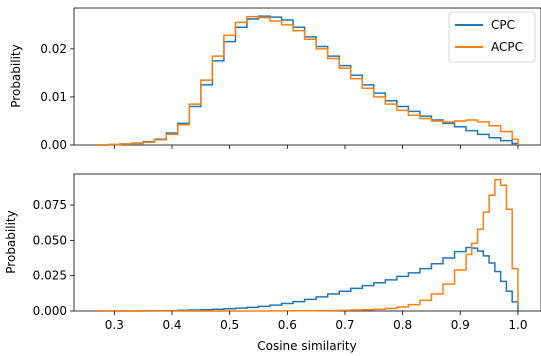  I want to click on x-tick-label-bottom-2: 0.5, so click(229, 325).